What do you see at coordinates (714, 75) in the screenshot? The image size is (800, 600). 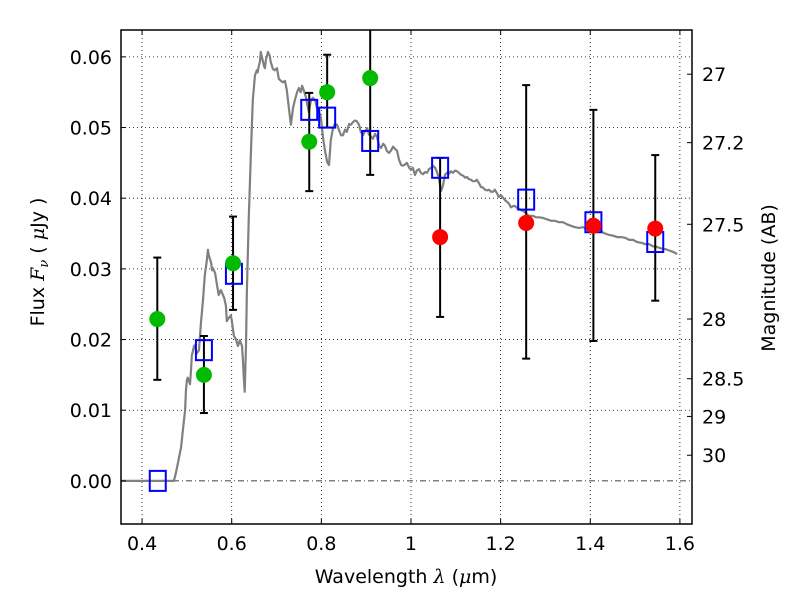 I see `y2-tick-label: 27` at bounding box center [714, 75].